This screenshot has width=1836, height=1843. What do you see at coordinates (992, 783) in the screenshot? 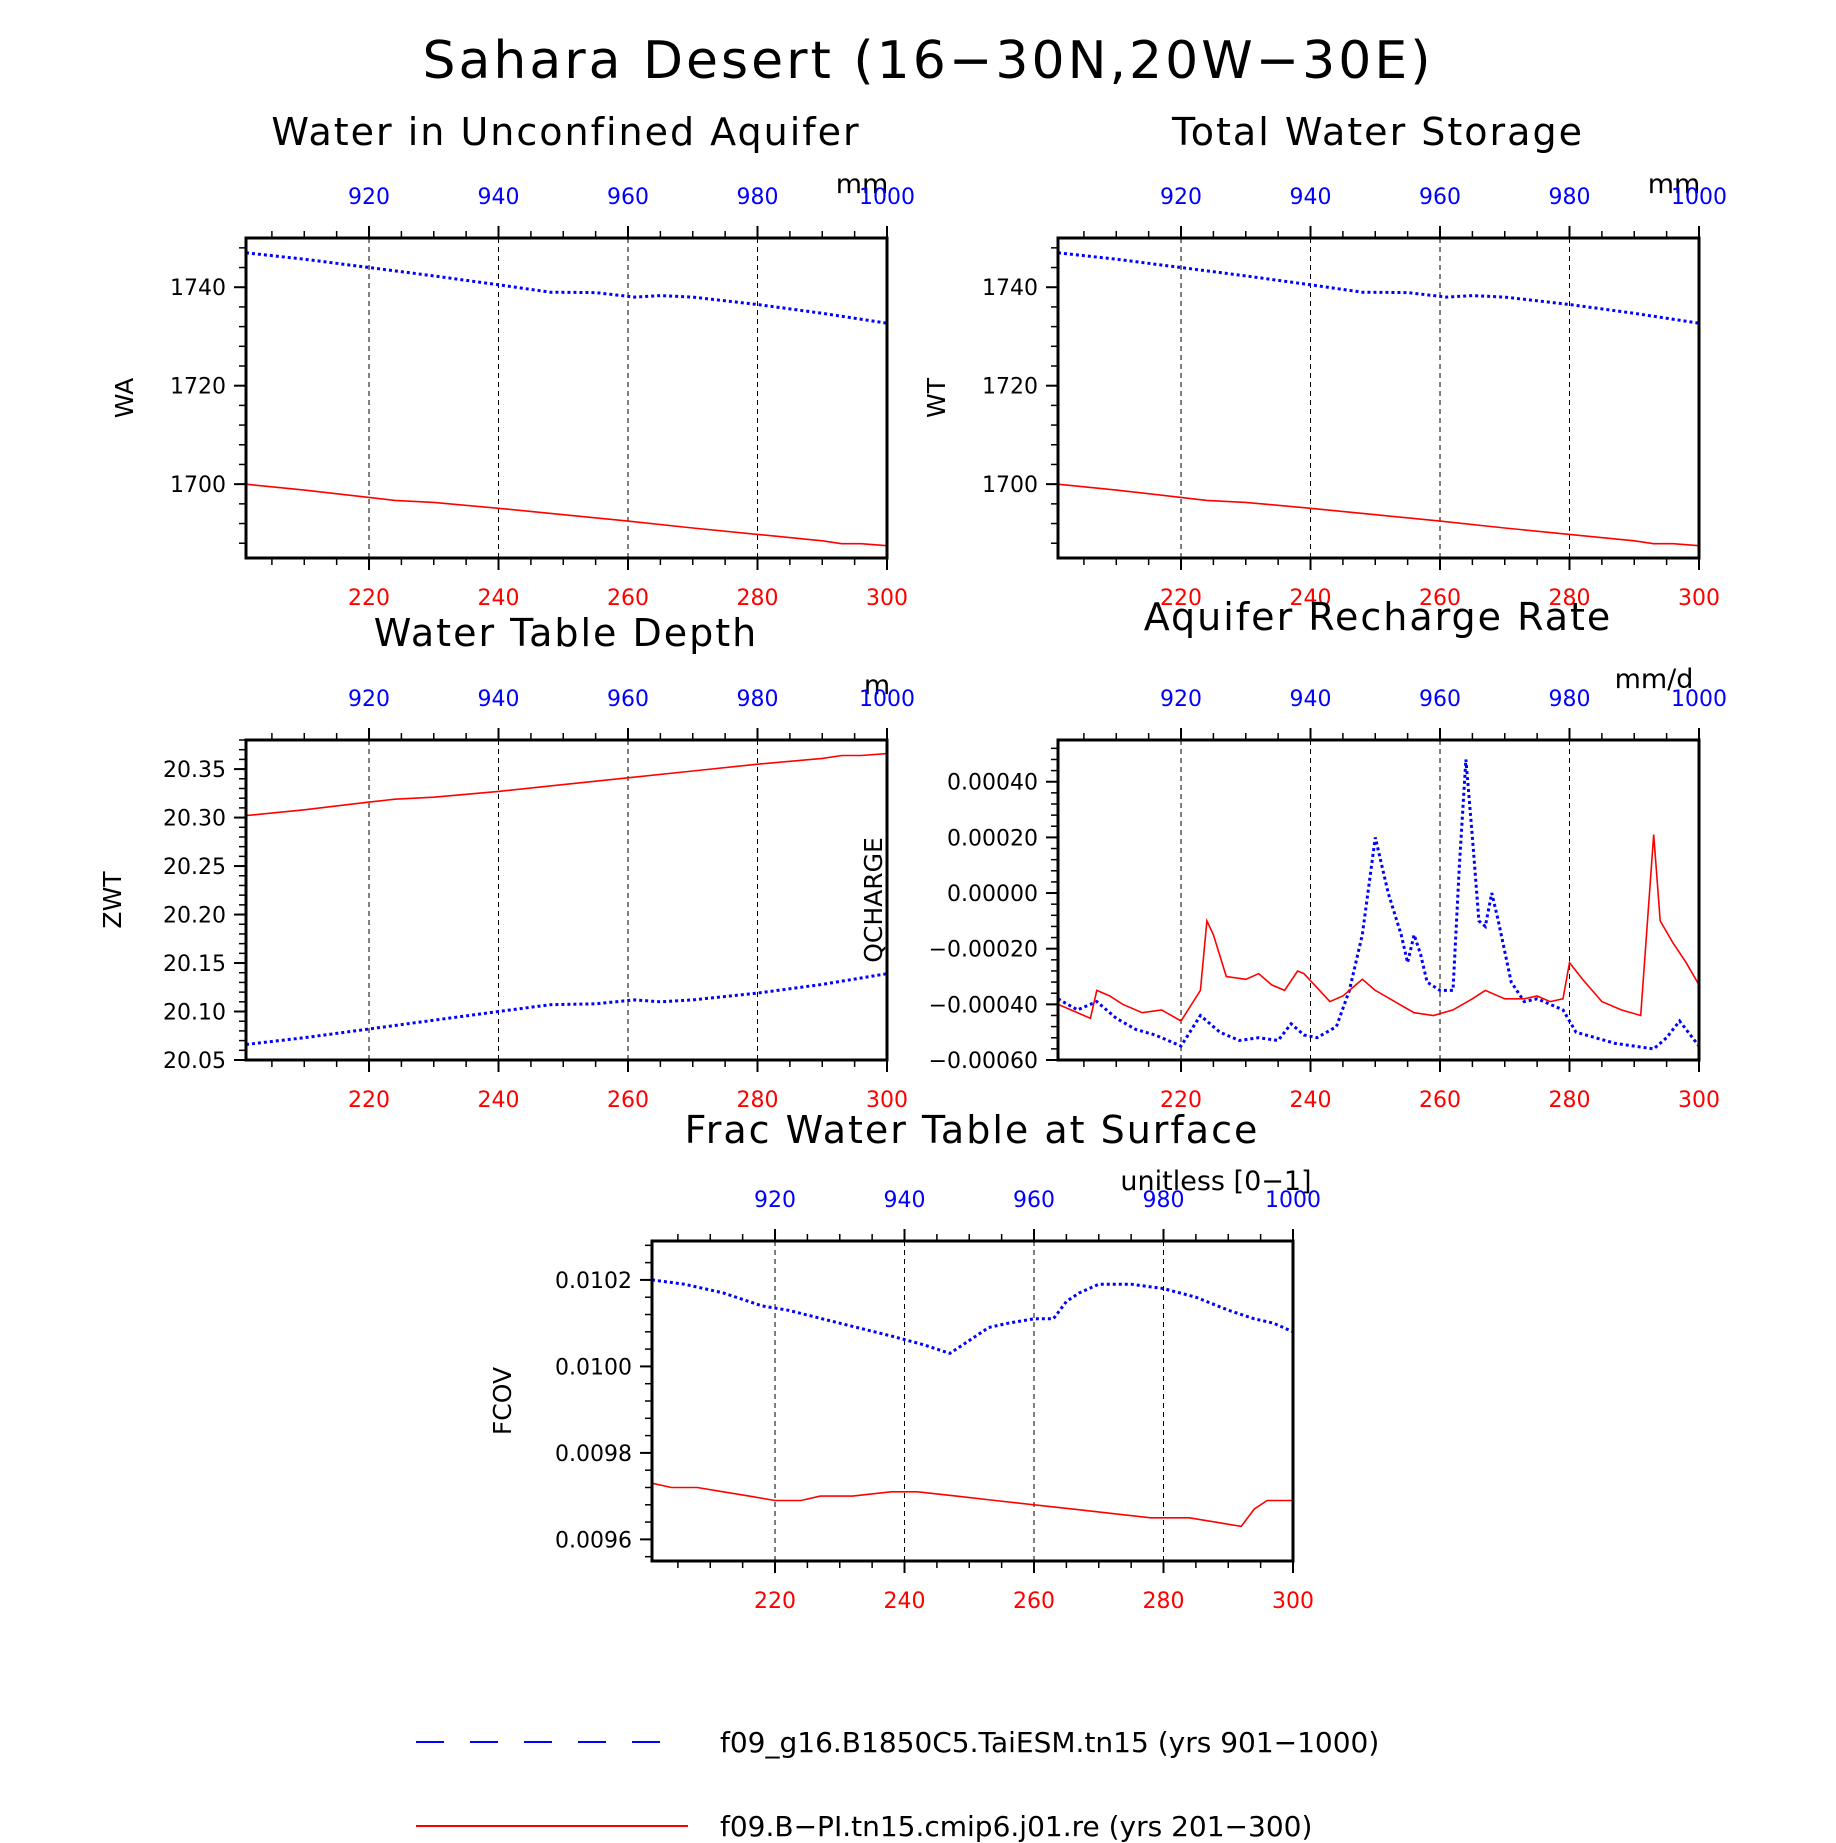
I see `y-tick-label: 0.00040` at bounding box center [992, 783].